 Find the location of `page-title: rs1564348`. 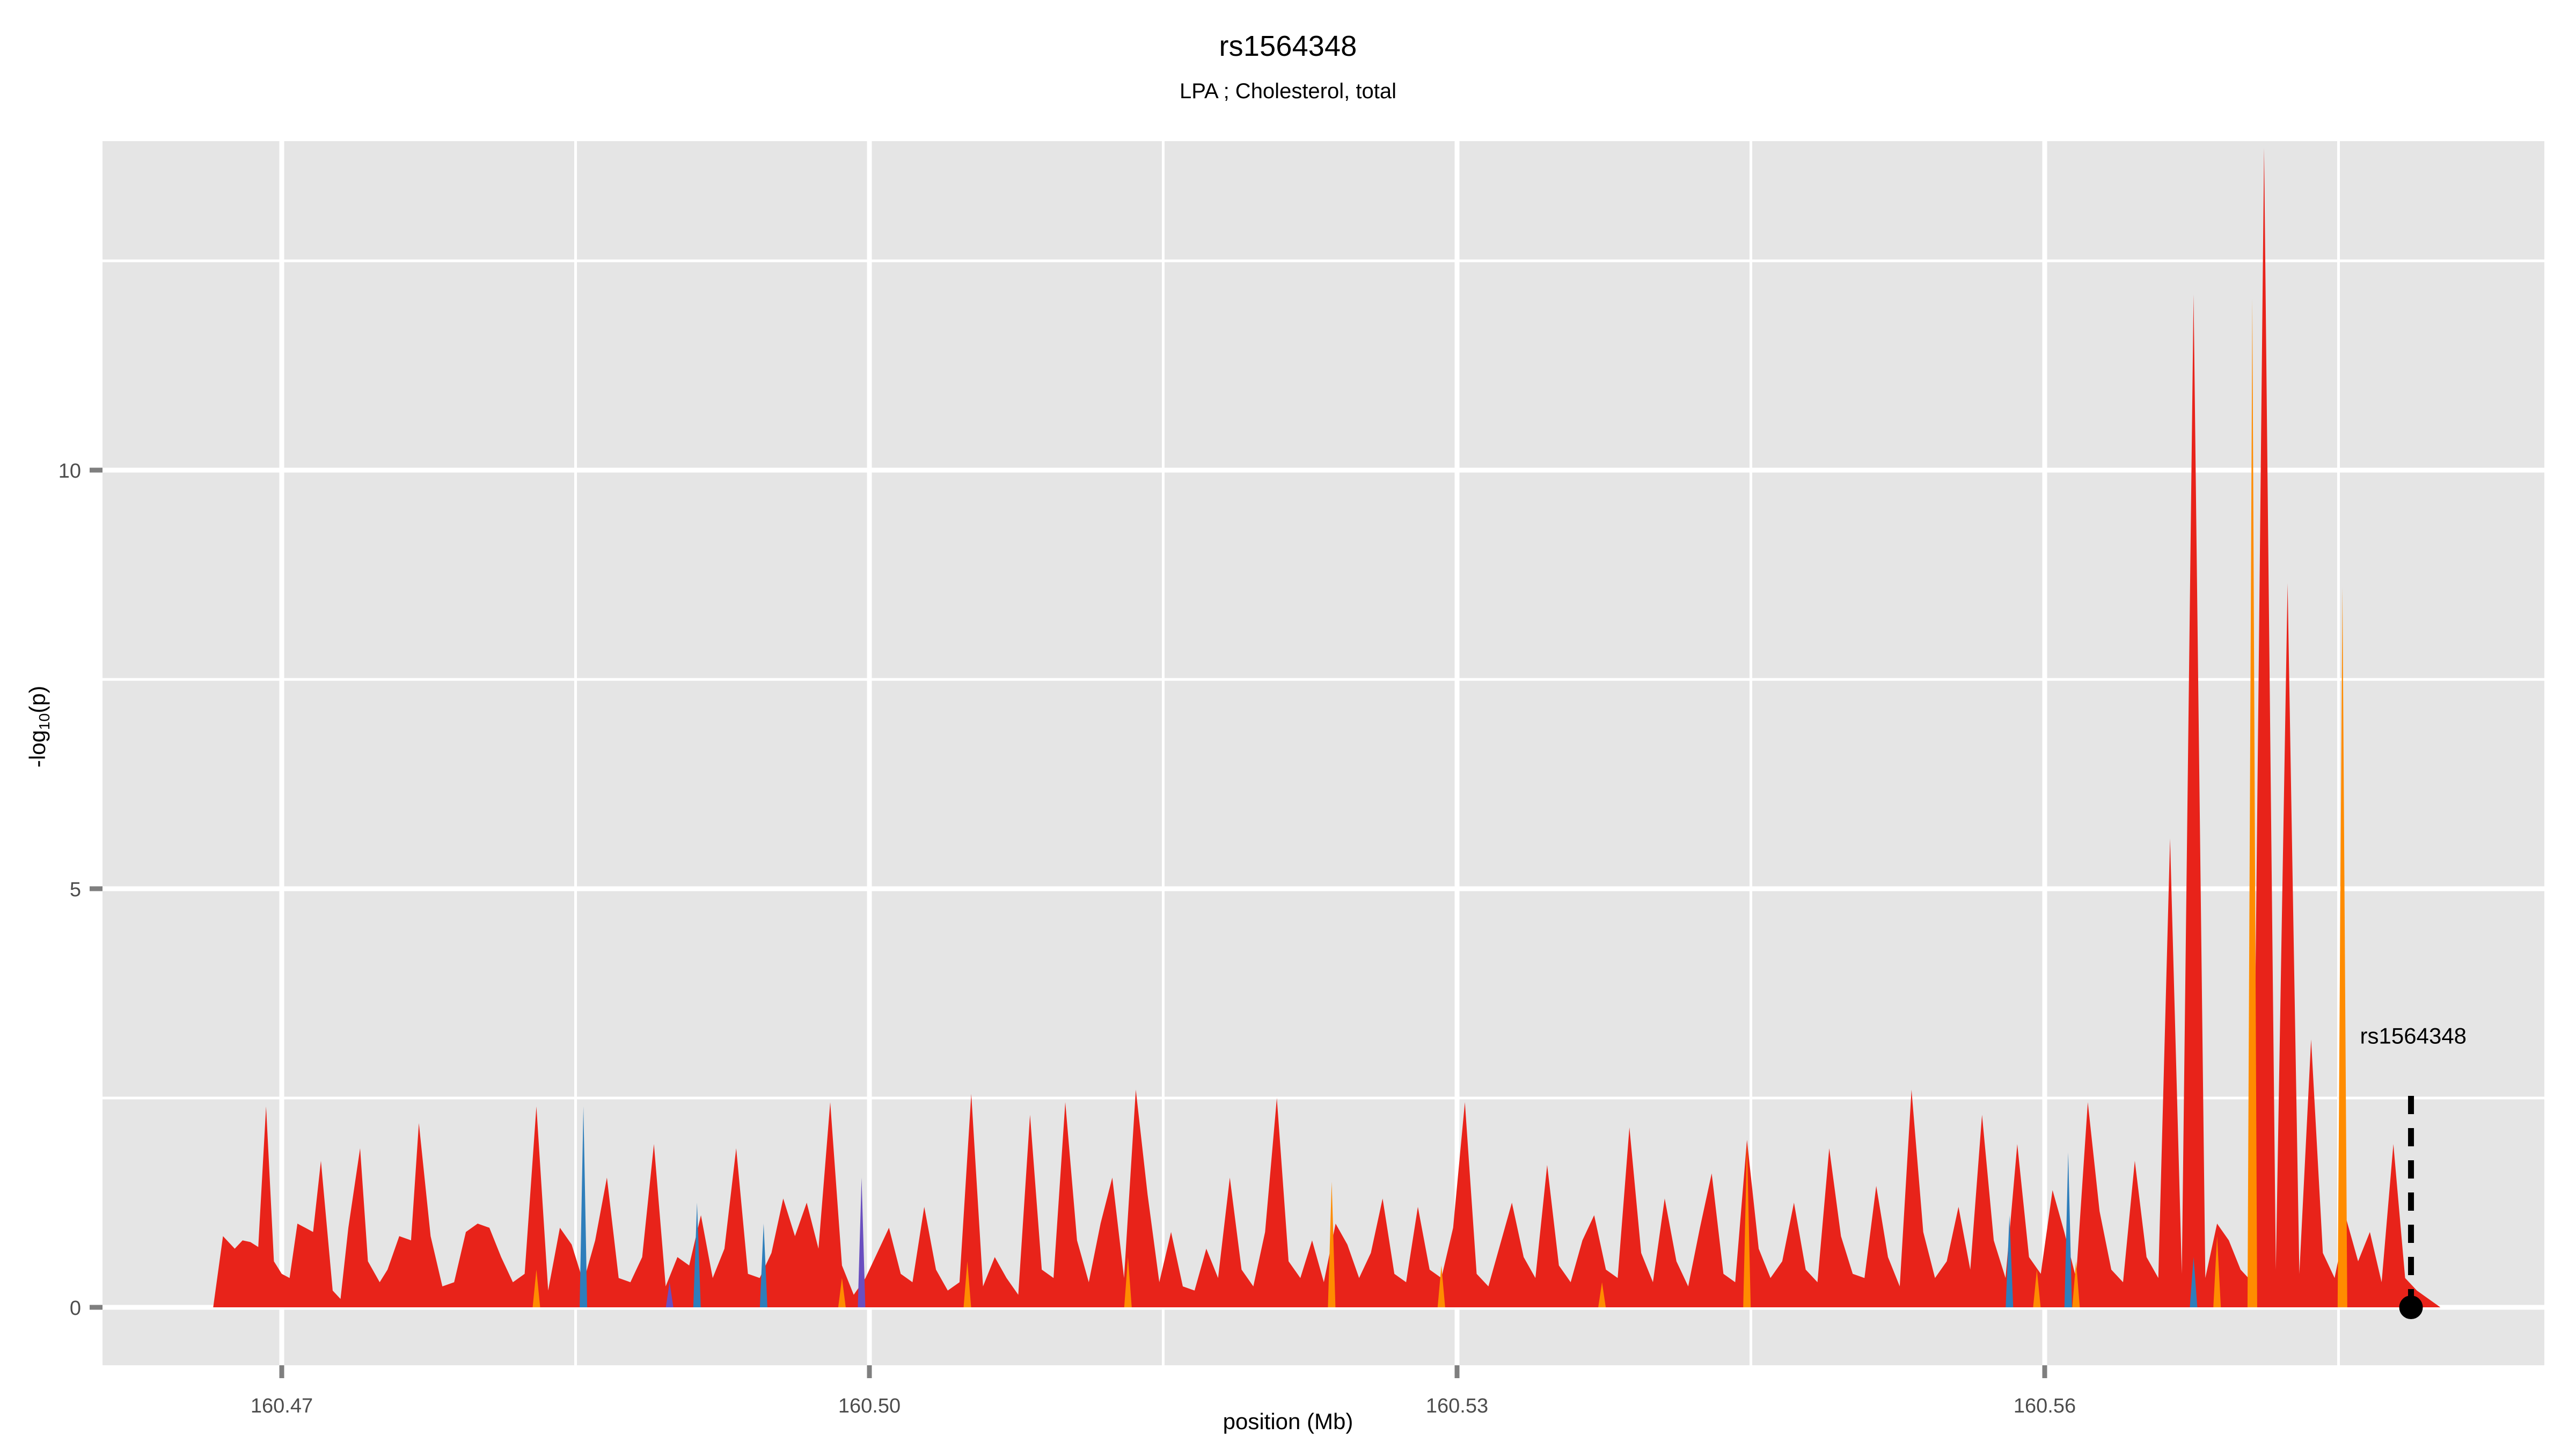

page-title: rs1564348 is located at coordinates (1288, 46).